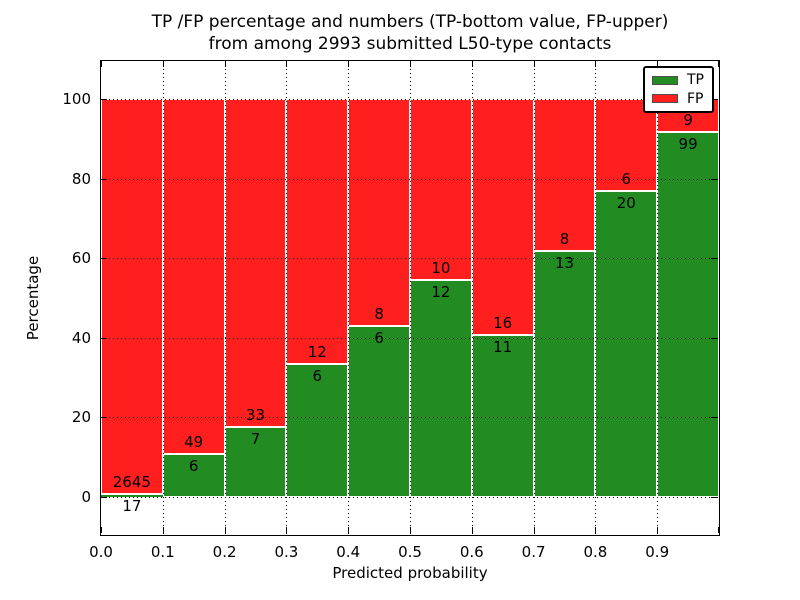 The width and height of the screenshot is (800, 600). I want to click on y-tick-label: 0, so click(86, 497).